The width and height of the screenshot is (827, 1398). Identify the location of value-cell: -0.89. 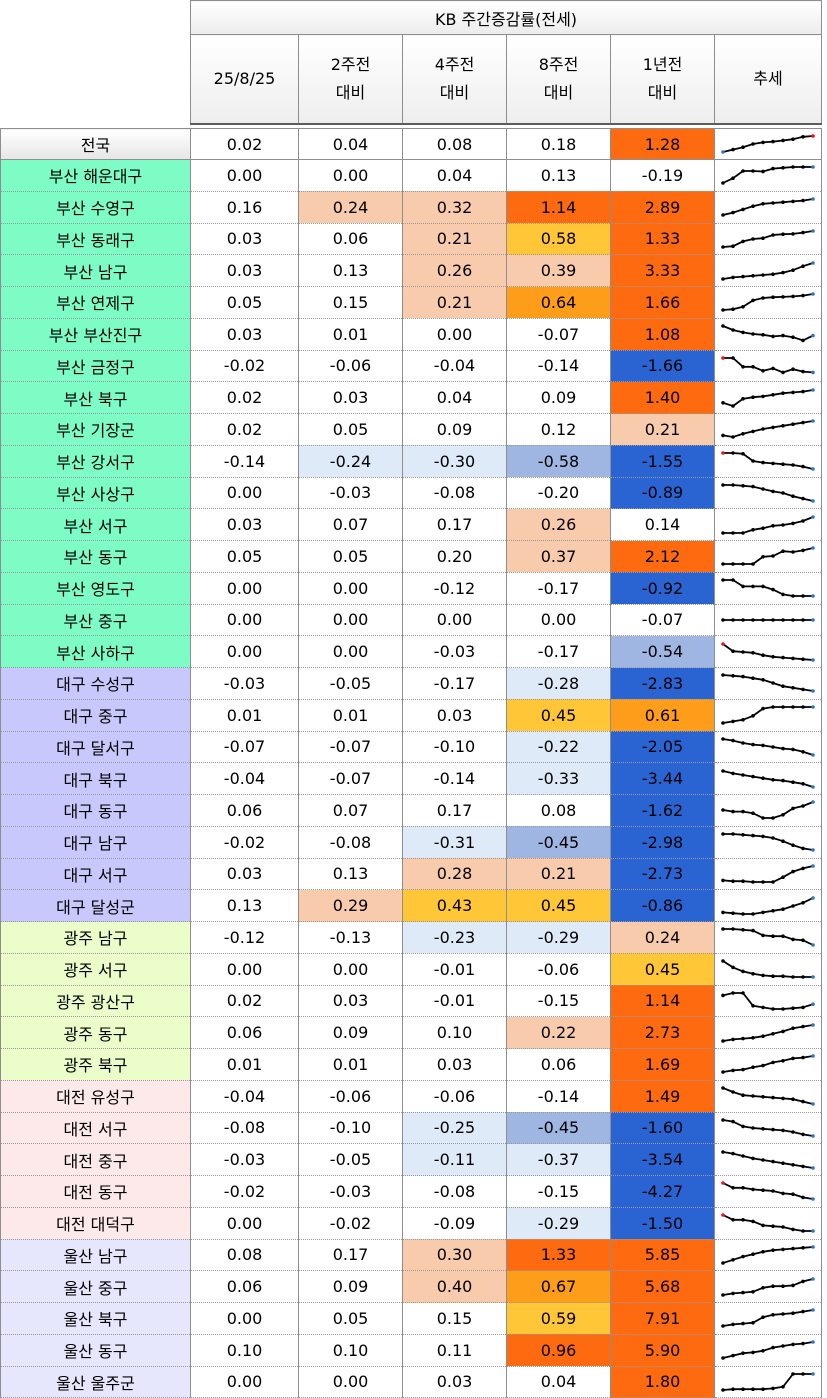
(662, 493).